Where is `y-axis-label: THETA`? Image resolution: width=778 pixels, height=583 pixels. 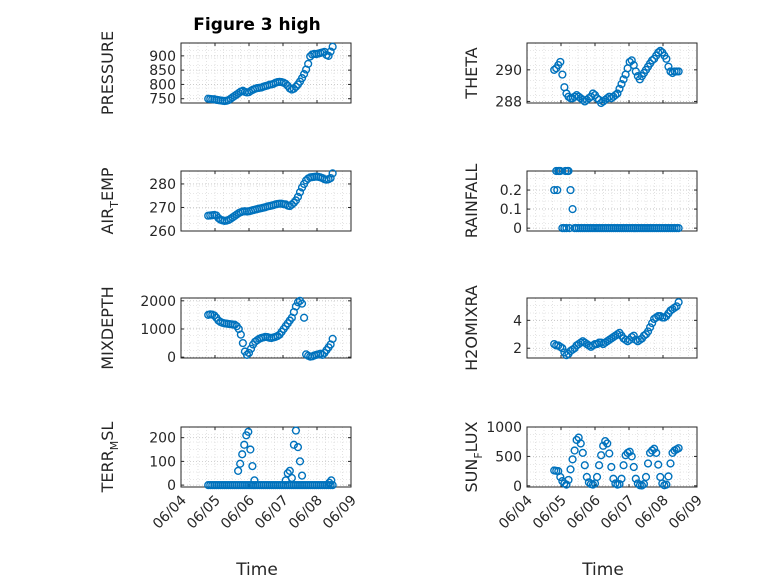 y-axis-label: THETA is located at coordinates (471, 73).